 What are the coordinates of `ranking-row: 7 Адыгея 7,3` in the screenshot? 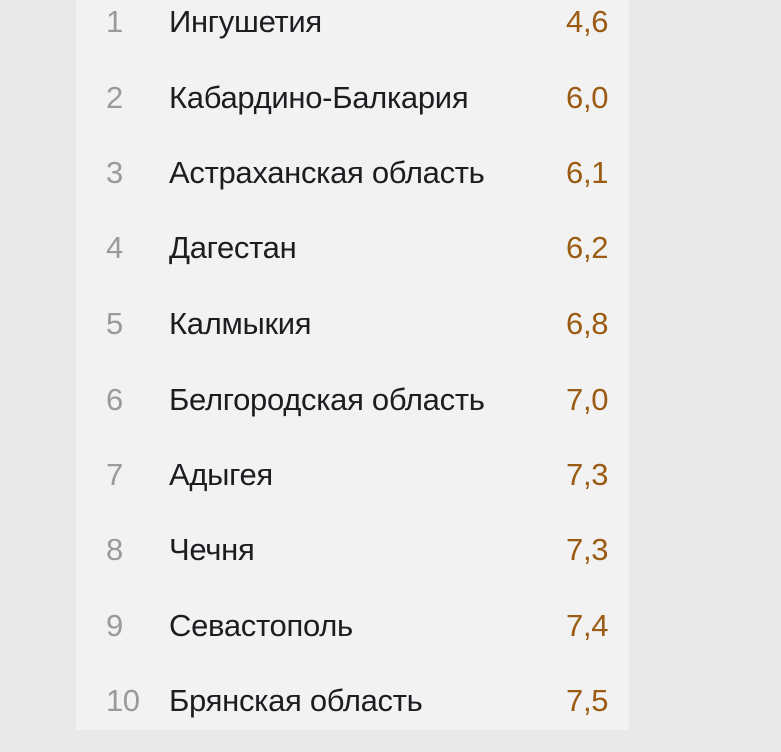 It's located at (352, 488).